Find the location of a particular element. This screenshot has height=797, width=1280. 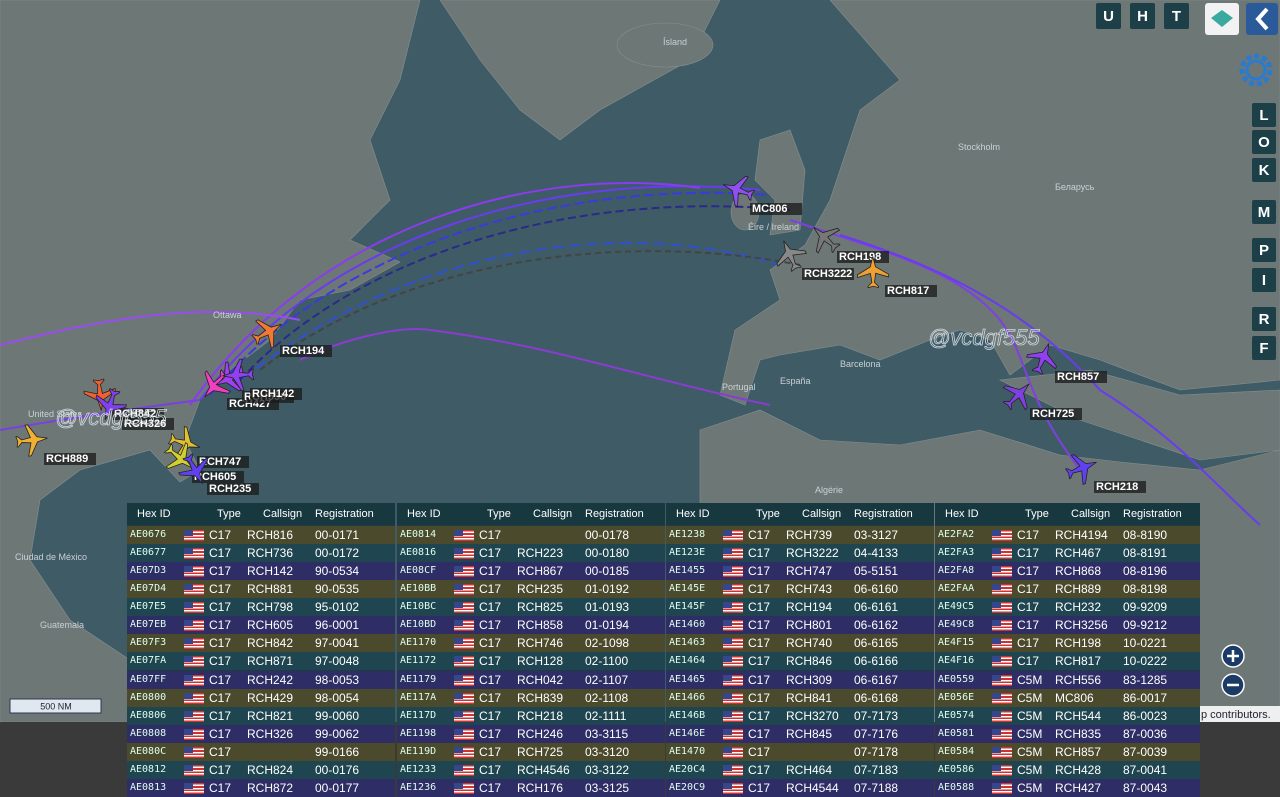

table-row: AE4F15 C17 RCH198 10-0221 is located at coordinates (1067, 643).